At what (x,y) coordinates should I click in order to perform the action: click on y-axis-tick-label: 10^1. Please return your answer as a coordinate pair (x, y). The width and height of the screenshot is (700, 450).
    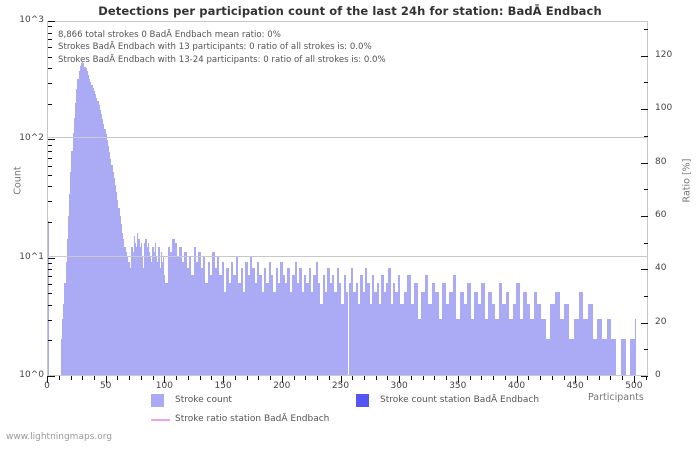
    Looking at the image, I should click on (31, 256).